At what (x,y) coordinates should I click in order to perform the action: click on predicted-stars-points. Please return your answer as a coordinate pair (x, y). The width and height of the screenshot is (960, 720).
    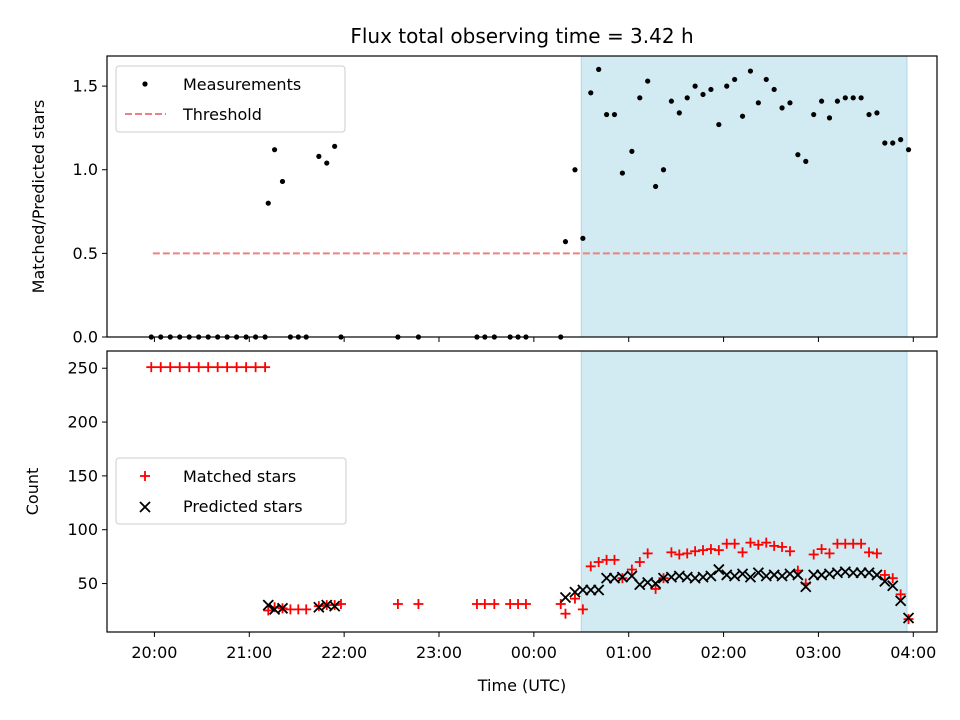
    Looking at the image, I should click on (588, 593).